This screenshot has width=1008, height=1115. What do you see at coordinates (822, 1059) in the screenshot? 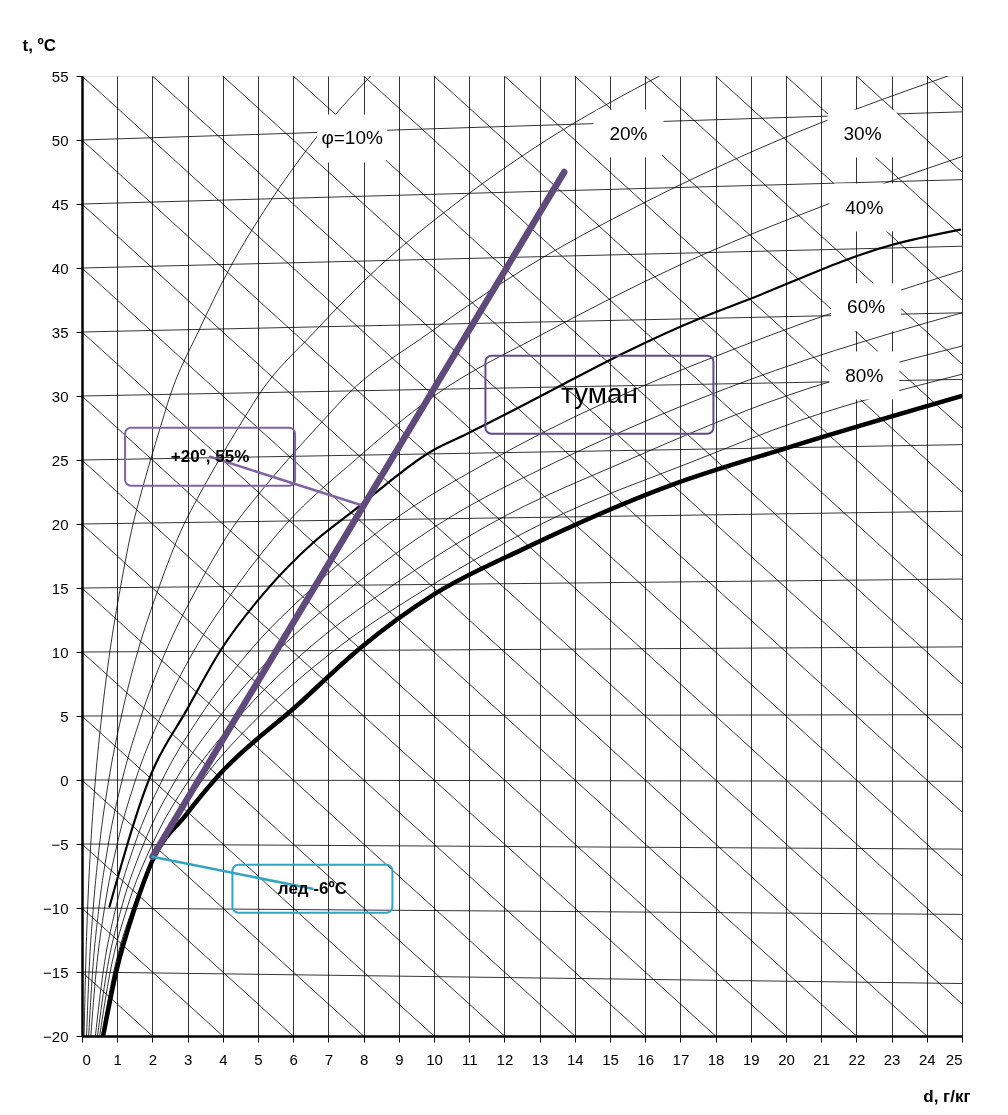
I see `x-tick-label: 21` at bounding box center [822, 1059].